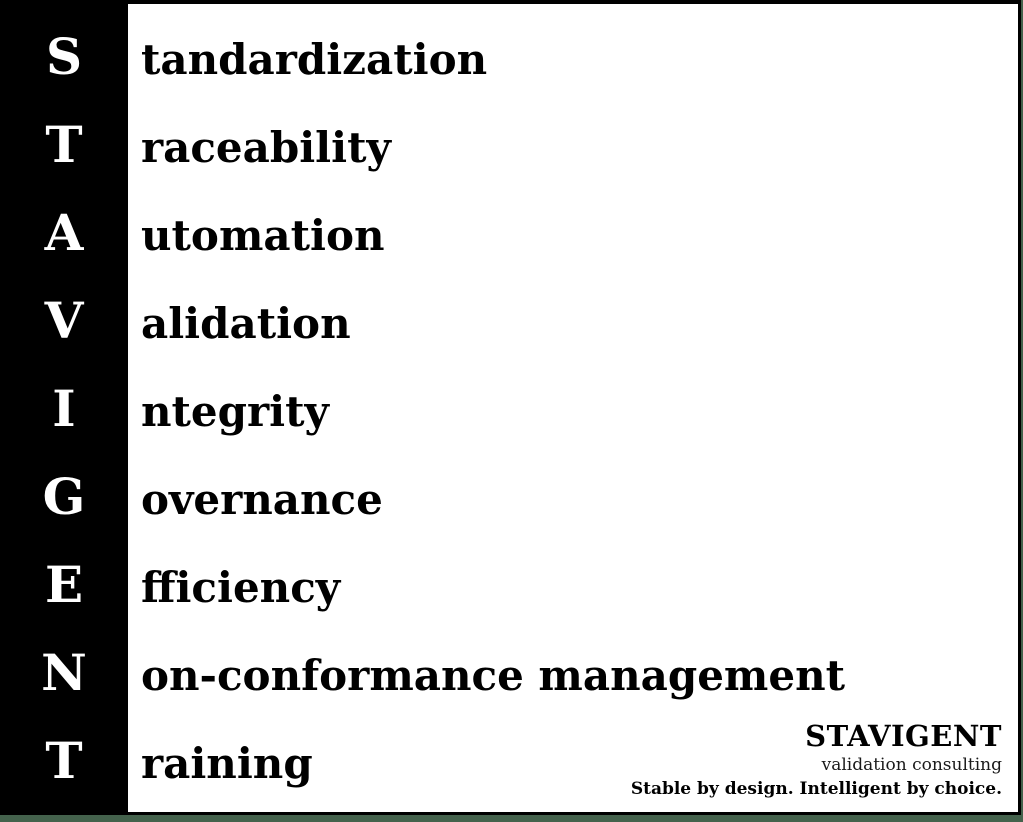  Describe the element at coordinates (911, 764) in the screenshot. I see `logo-subtitle: validation consulting` at that location.